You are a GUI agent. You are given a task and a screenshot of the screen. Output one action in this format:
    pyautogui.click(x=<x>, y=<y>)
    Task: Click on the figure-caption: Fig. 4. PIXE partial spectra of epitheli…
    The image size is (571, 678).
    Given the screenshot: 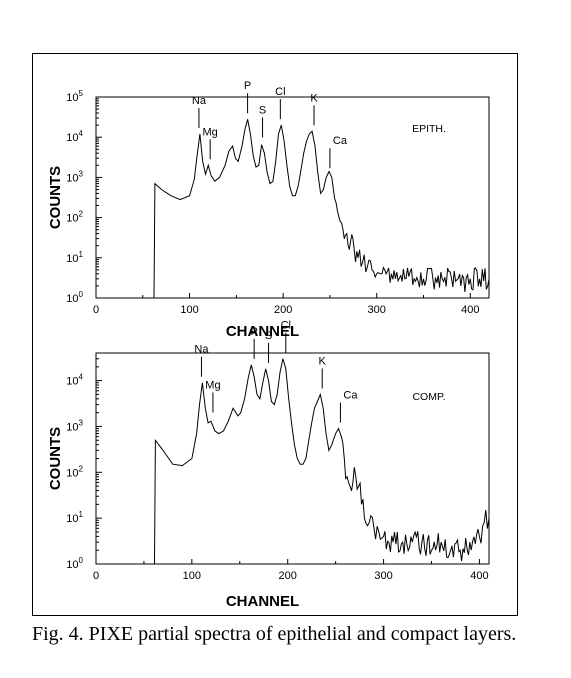 What is the action you would take?
    pyautogui.click(x=274, y=634)
    